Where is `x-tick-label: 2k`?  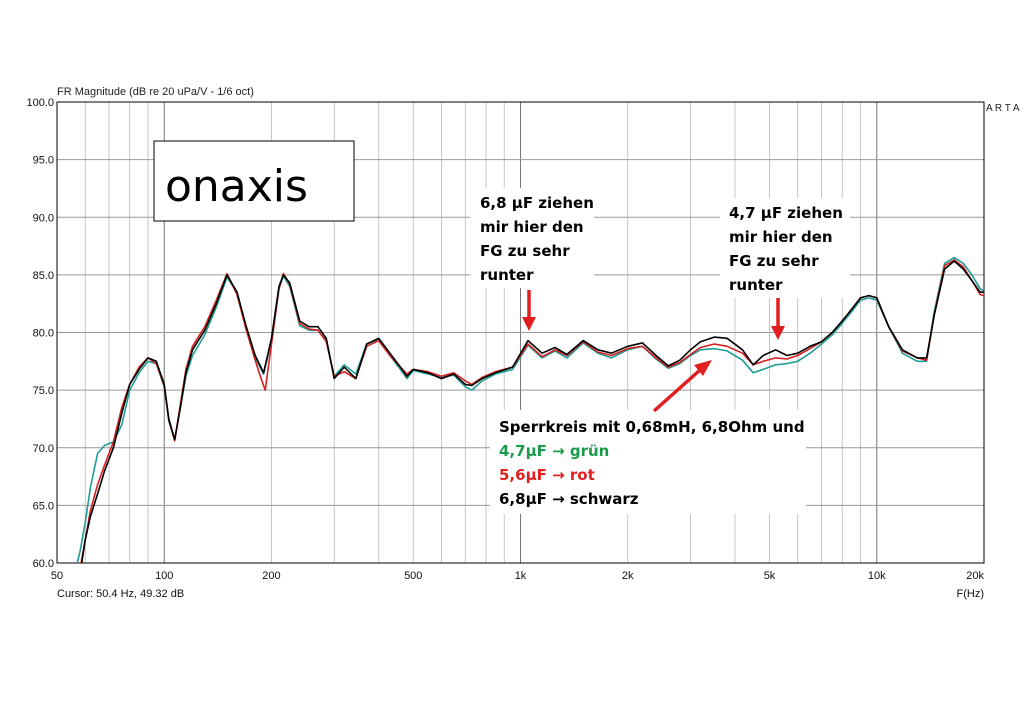 x-tick-label: 2k is located at coordinates (628, 576).